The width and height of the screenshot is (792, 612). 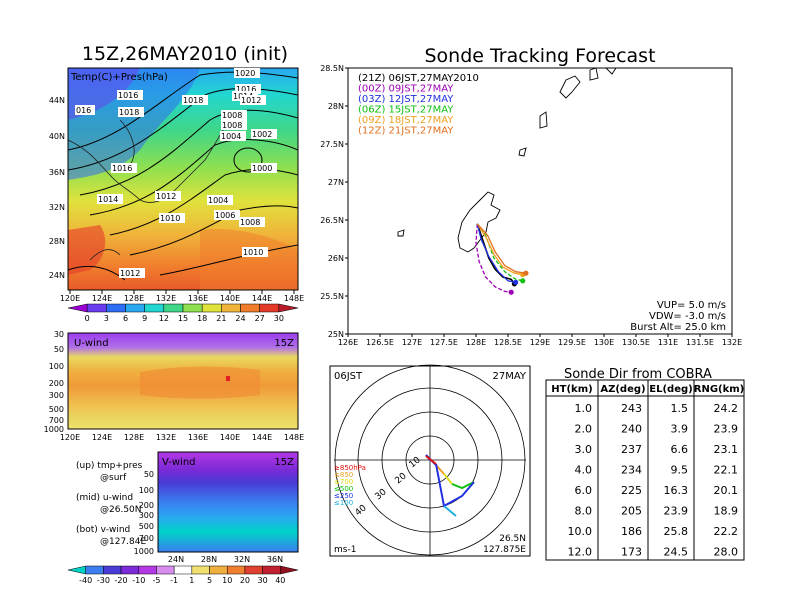 I want to click on tracking-x-tick: 127.5E, so click(x=444, y=342).